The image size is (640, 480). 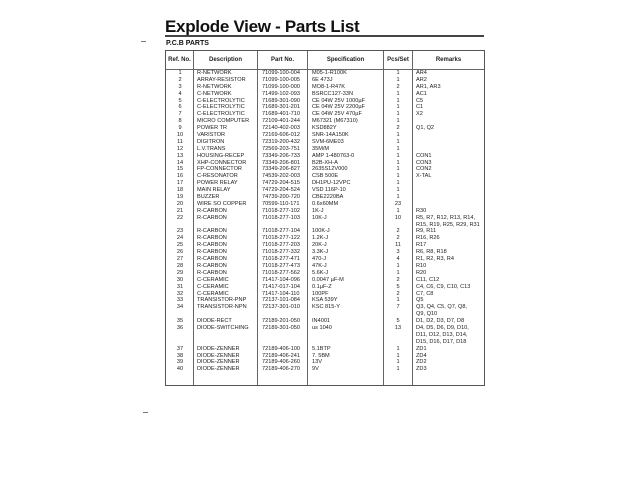 I want to click on cell-ref-no: 35, so click(x=180, y=321).